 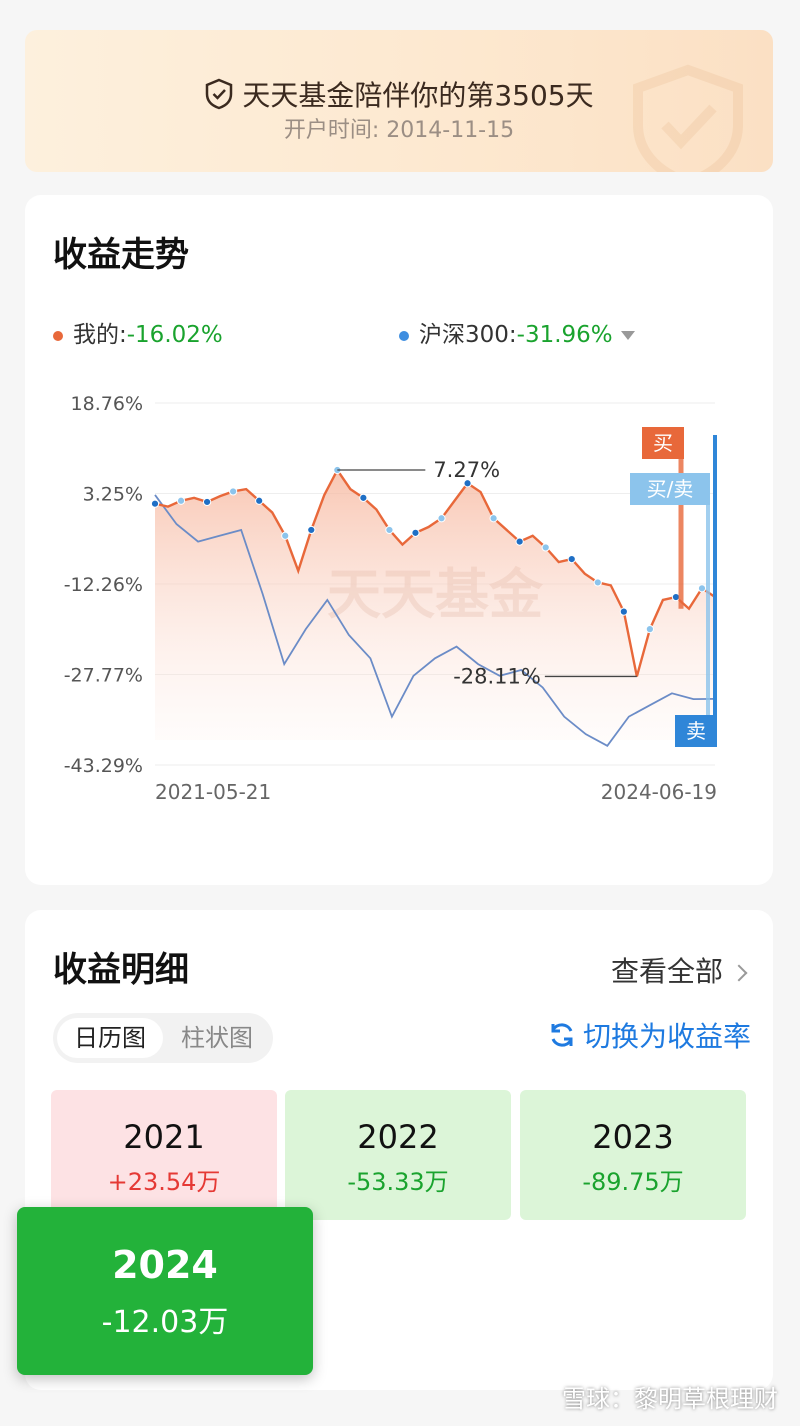 I want to click on account-banner: 天天基金陪伴你的第3505天 开户时间: 2014-11-15, so click(x=399, y=101).